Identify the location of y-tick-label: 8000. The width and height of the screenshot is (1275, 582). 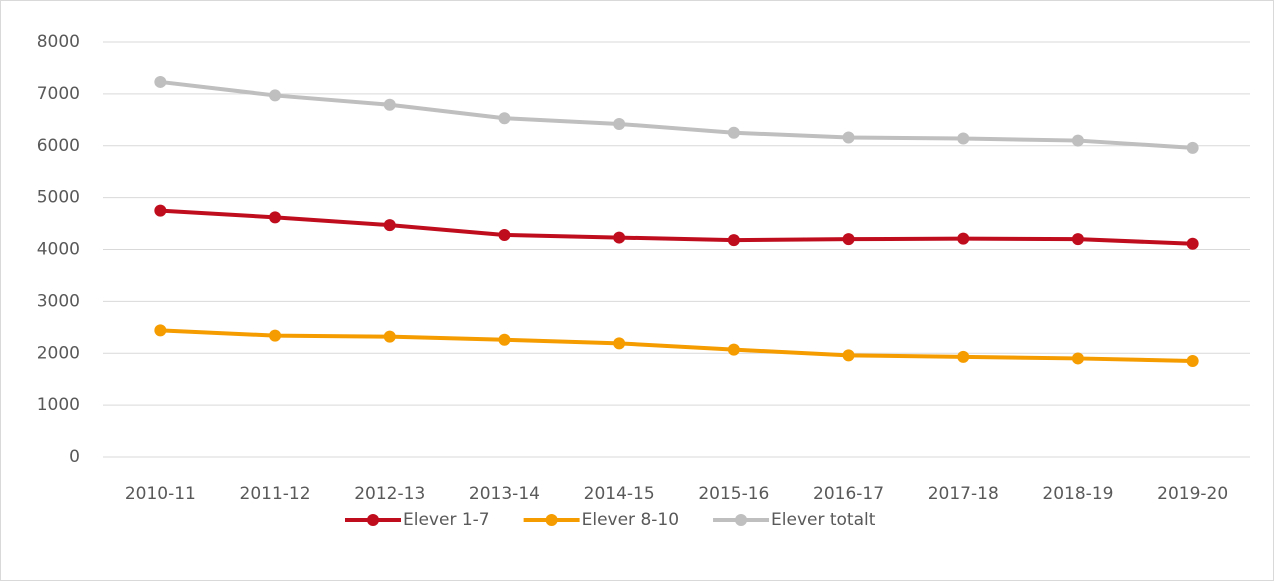
(58, 42).